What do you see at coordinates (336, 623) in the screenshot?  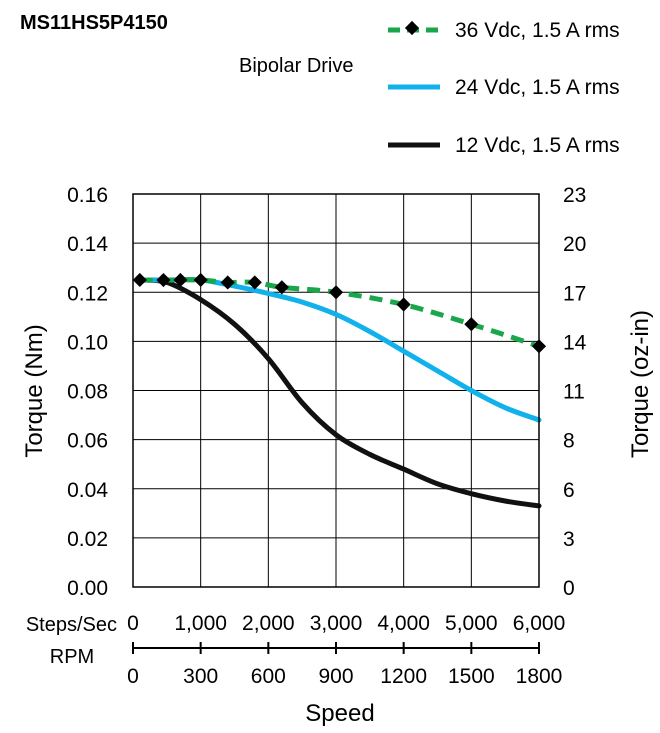 I see `x-tick-label-steps: 3,000` at bounding box center [336, 623].